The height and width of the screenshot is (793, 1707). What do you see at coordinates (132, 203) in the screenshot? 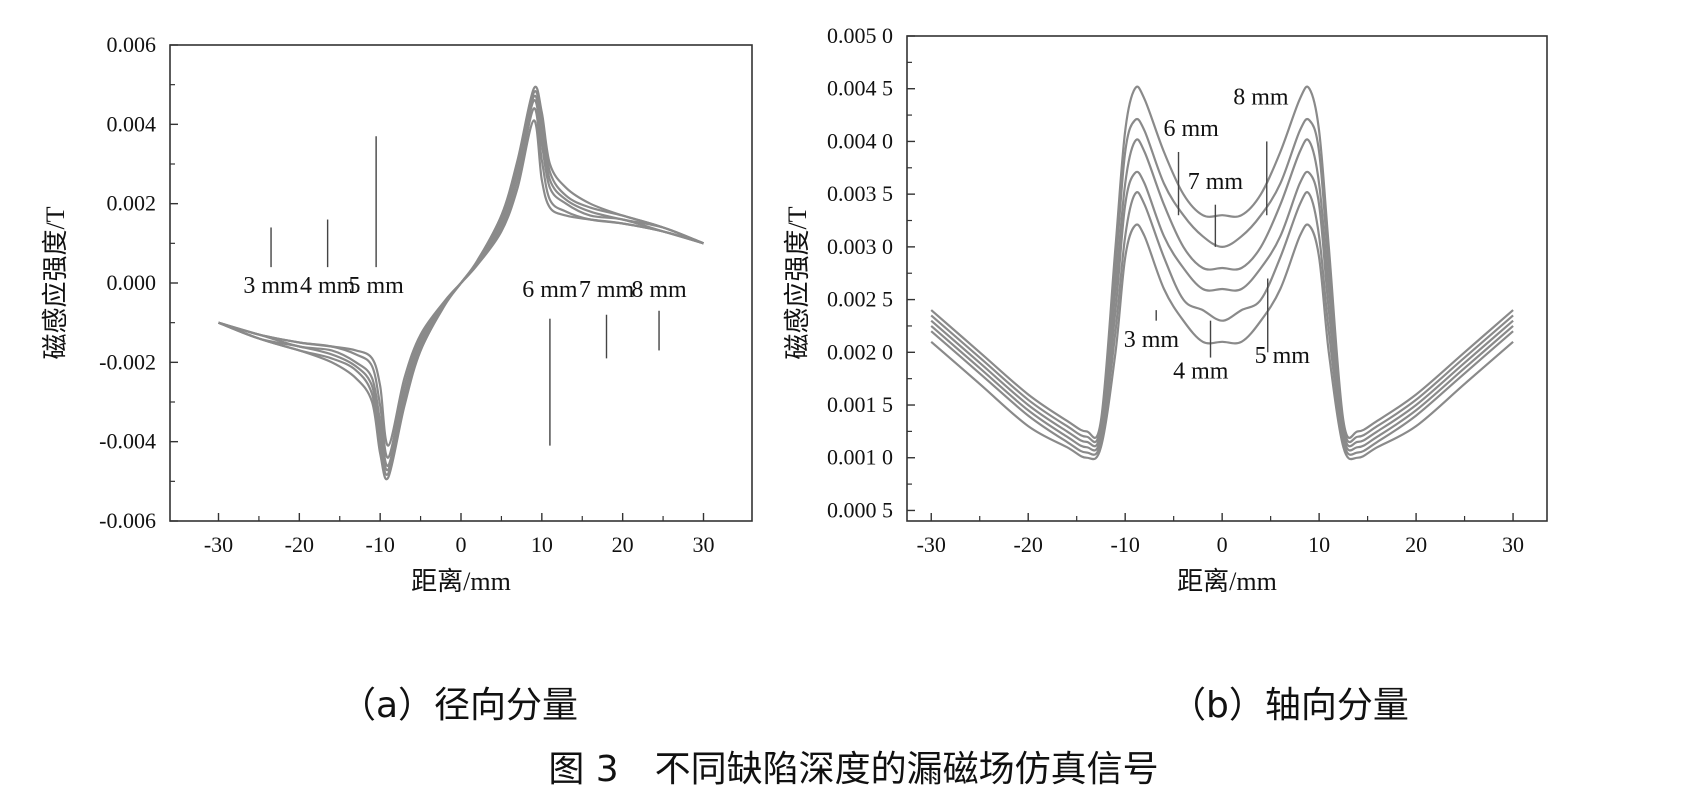
I see `y-tick-label: 0.002` at bounding box center [132, 203].